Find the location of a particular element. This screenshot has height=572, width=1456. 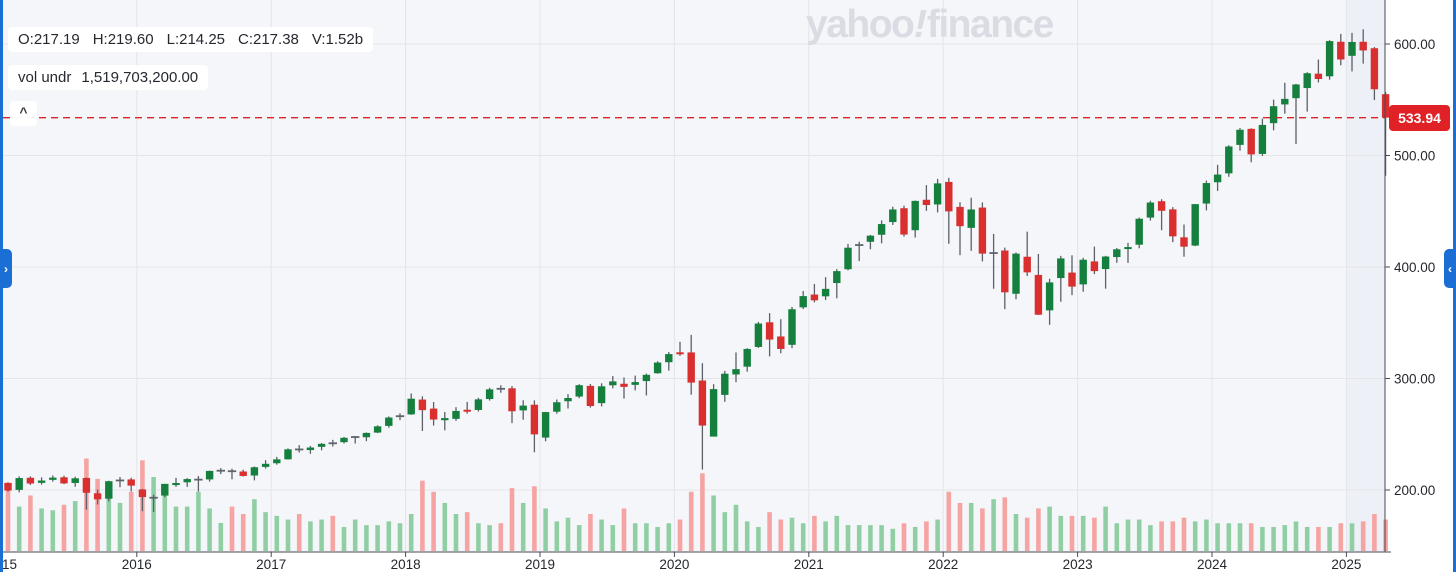

svg-text: 2016 is located at coordinates (137, 564).